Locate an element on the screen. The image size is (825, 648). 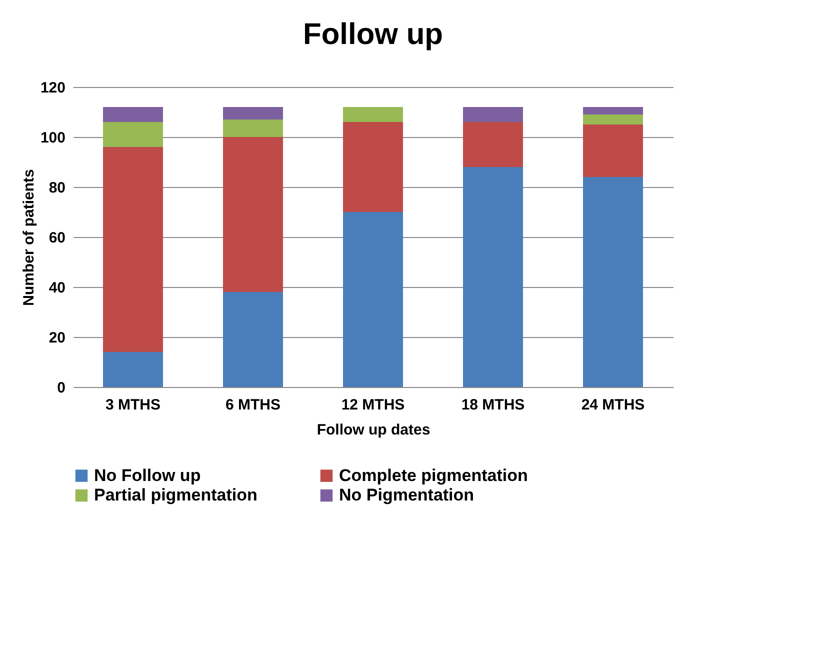
x-tick-label: 12 MTHS is located at coordinates (373, 405).